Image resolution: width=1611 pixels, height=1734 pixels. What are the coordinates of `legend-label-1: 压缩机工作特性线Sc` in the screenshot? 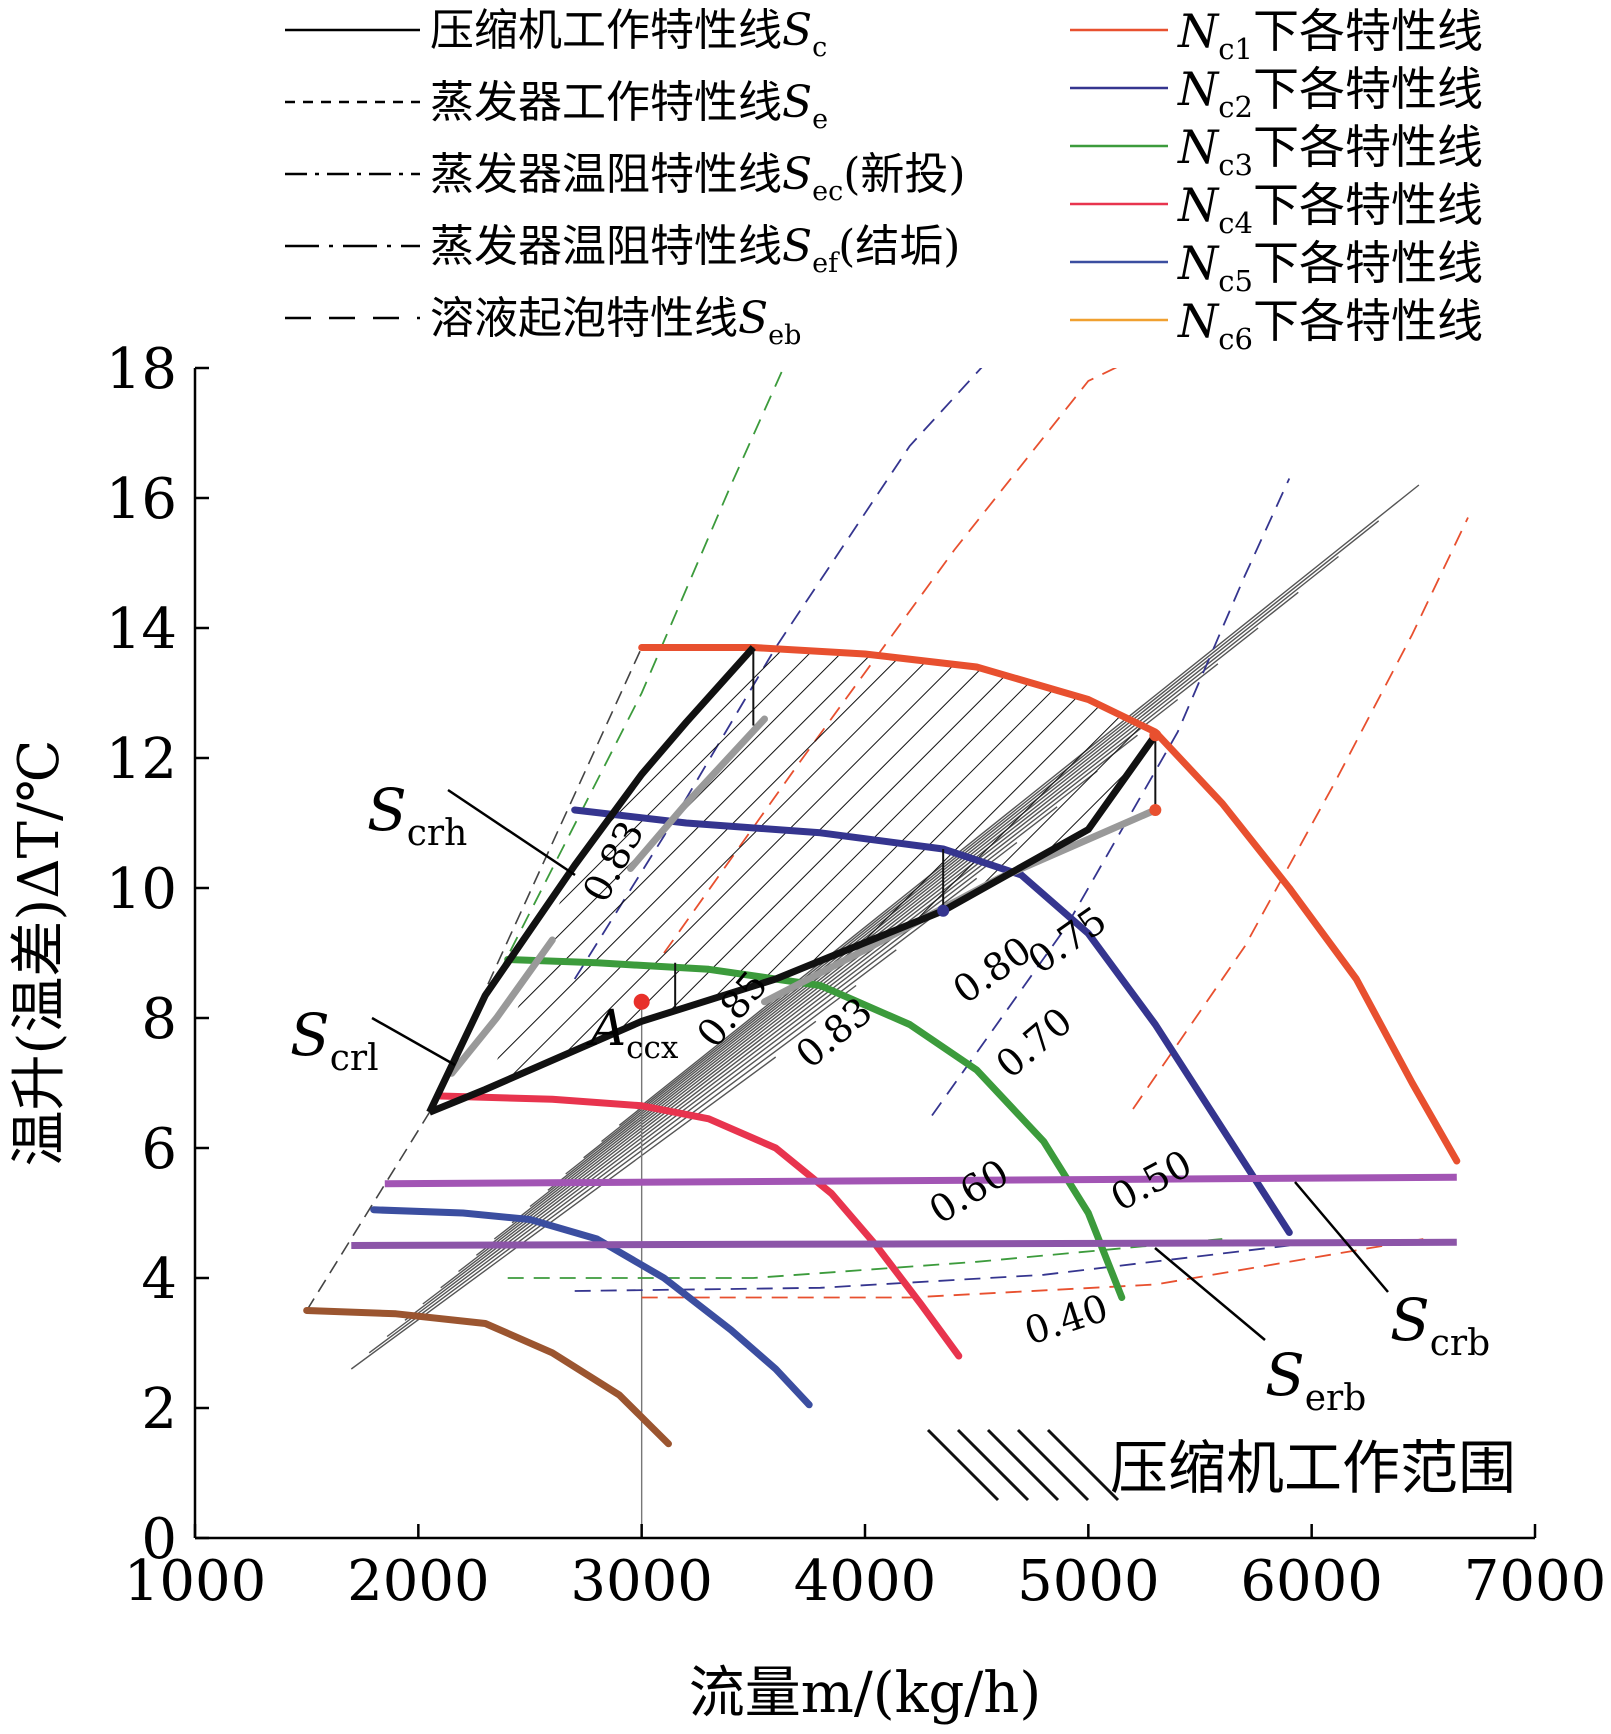 It's located at (628, 34).